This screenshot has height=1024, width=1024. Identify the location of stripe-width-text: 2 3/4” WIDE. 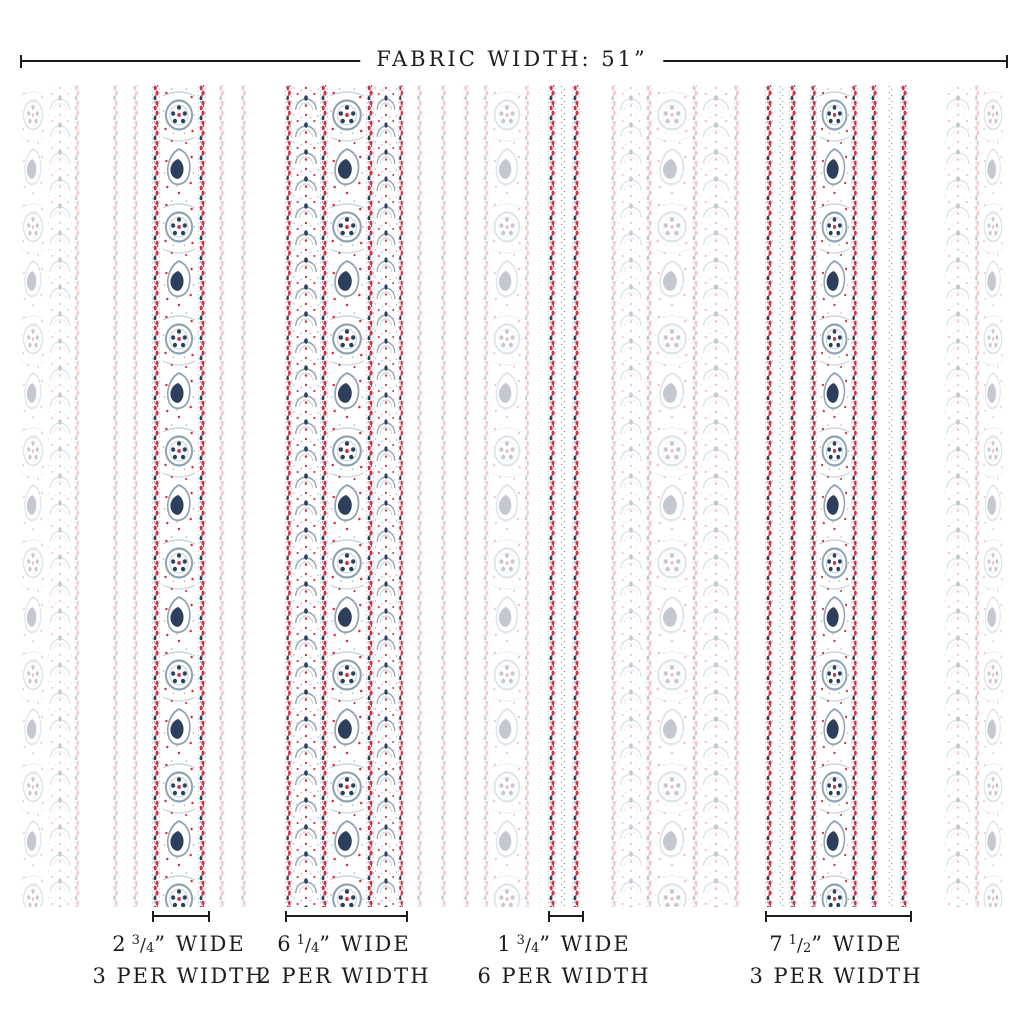
(179, 944).